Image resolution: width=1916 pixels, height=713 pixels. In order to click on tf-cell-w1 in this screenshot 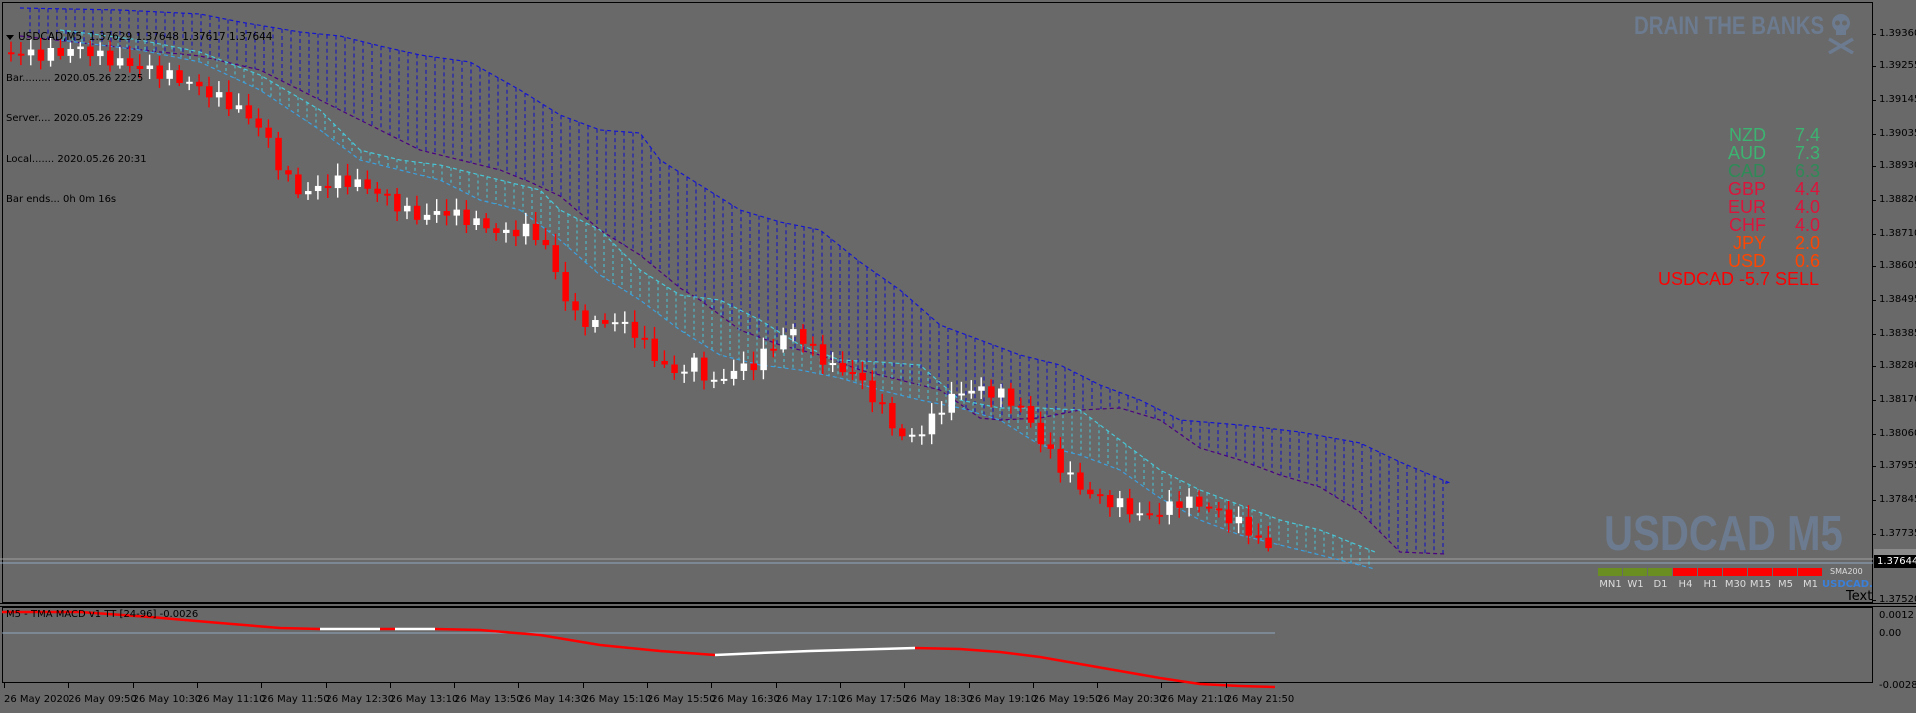, I will do `click(1635, 572)`.